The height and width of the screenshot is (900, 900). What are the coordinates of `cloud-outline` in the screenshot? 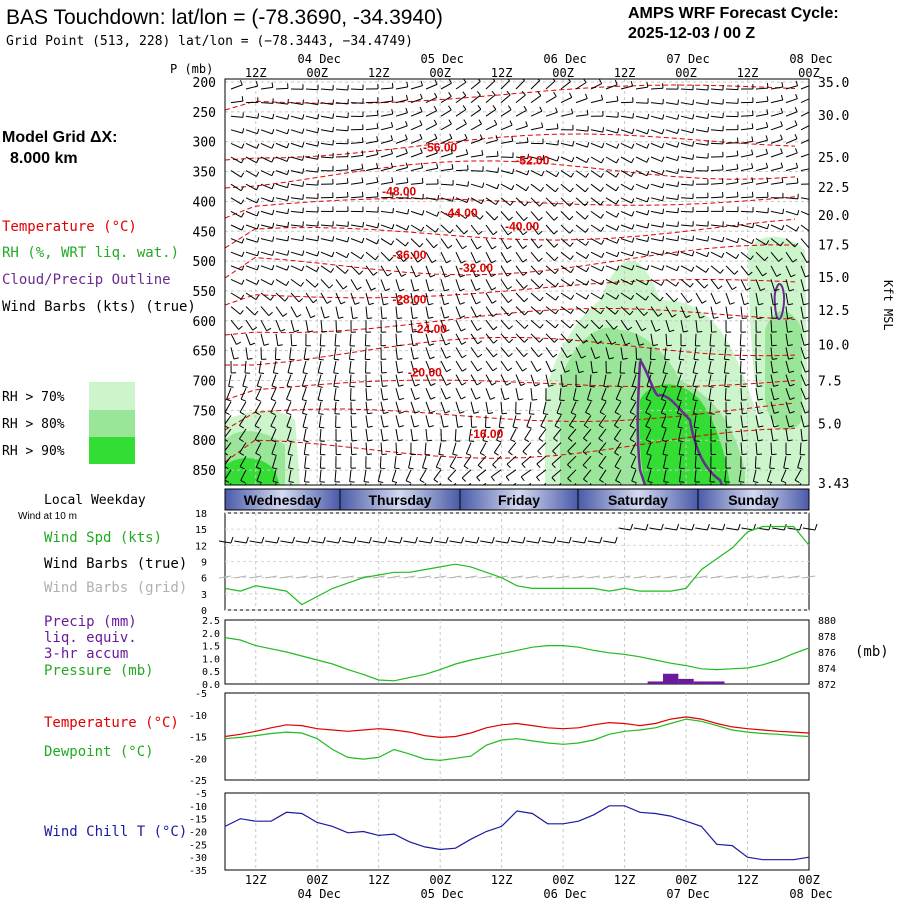 It's located at (779, 301).